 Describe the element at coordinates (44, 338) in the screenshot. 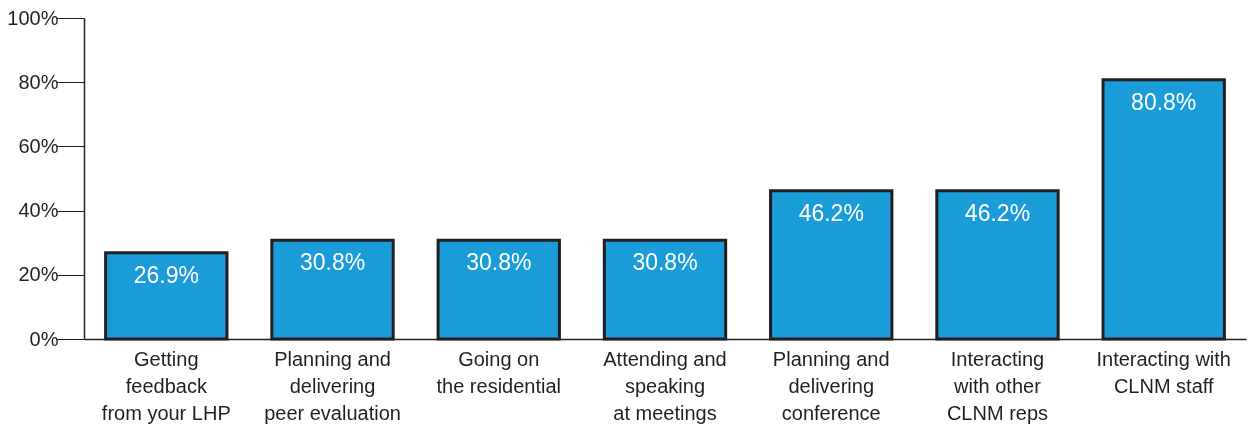

I see `y-tick-label: 0%` at that location.